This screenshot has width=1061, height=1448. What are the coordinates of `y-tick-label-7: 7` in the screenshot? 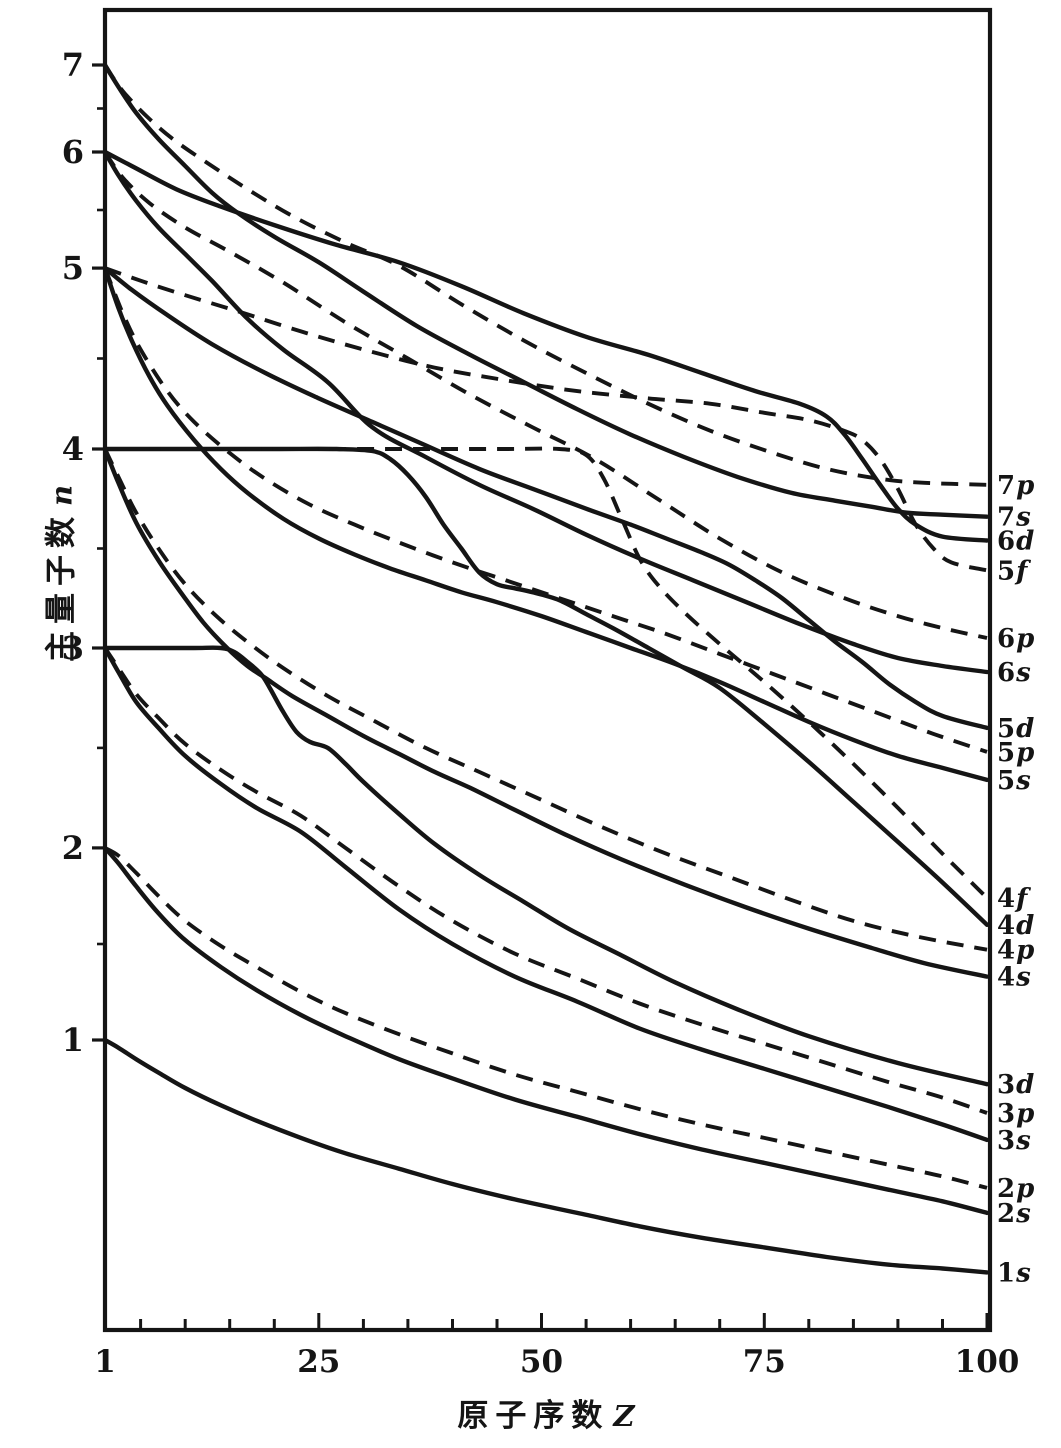 It's located at (73, 65).